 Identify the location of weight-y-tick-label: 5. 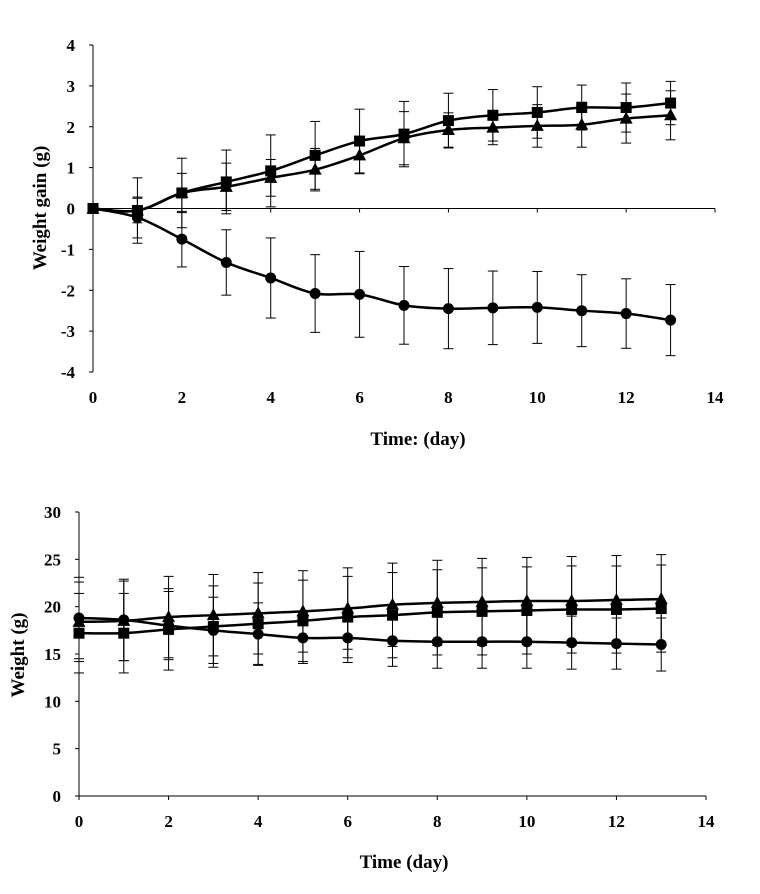
(57, 749).